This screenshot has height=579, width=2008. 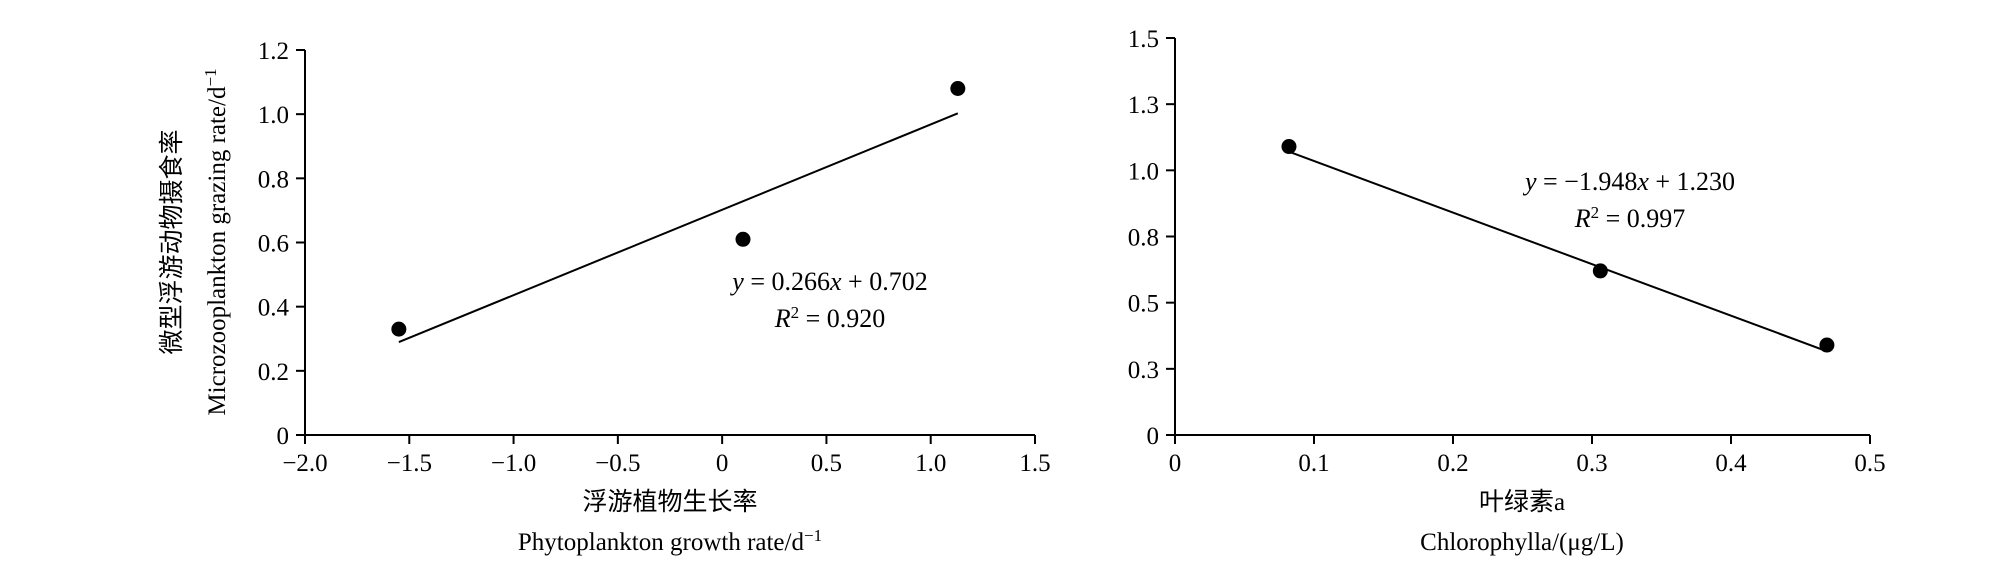 I want to click on x-tick-label: 0.3, so click(x=1591, y=463).